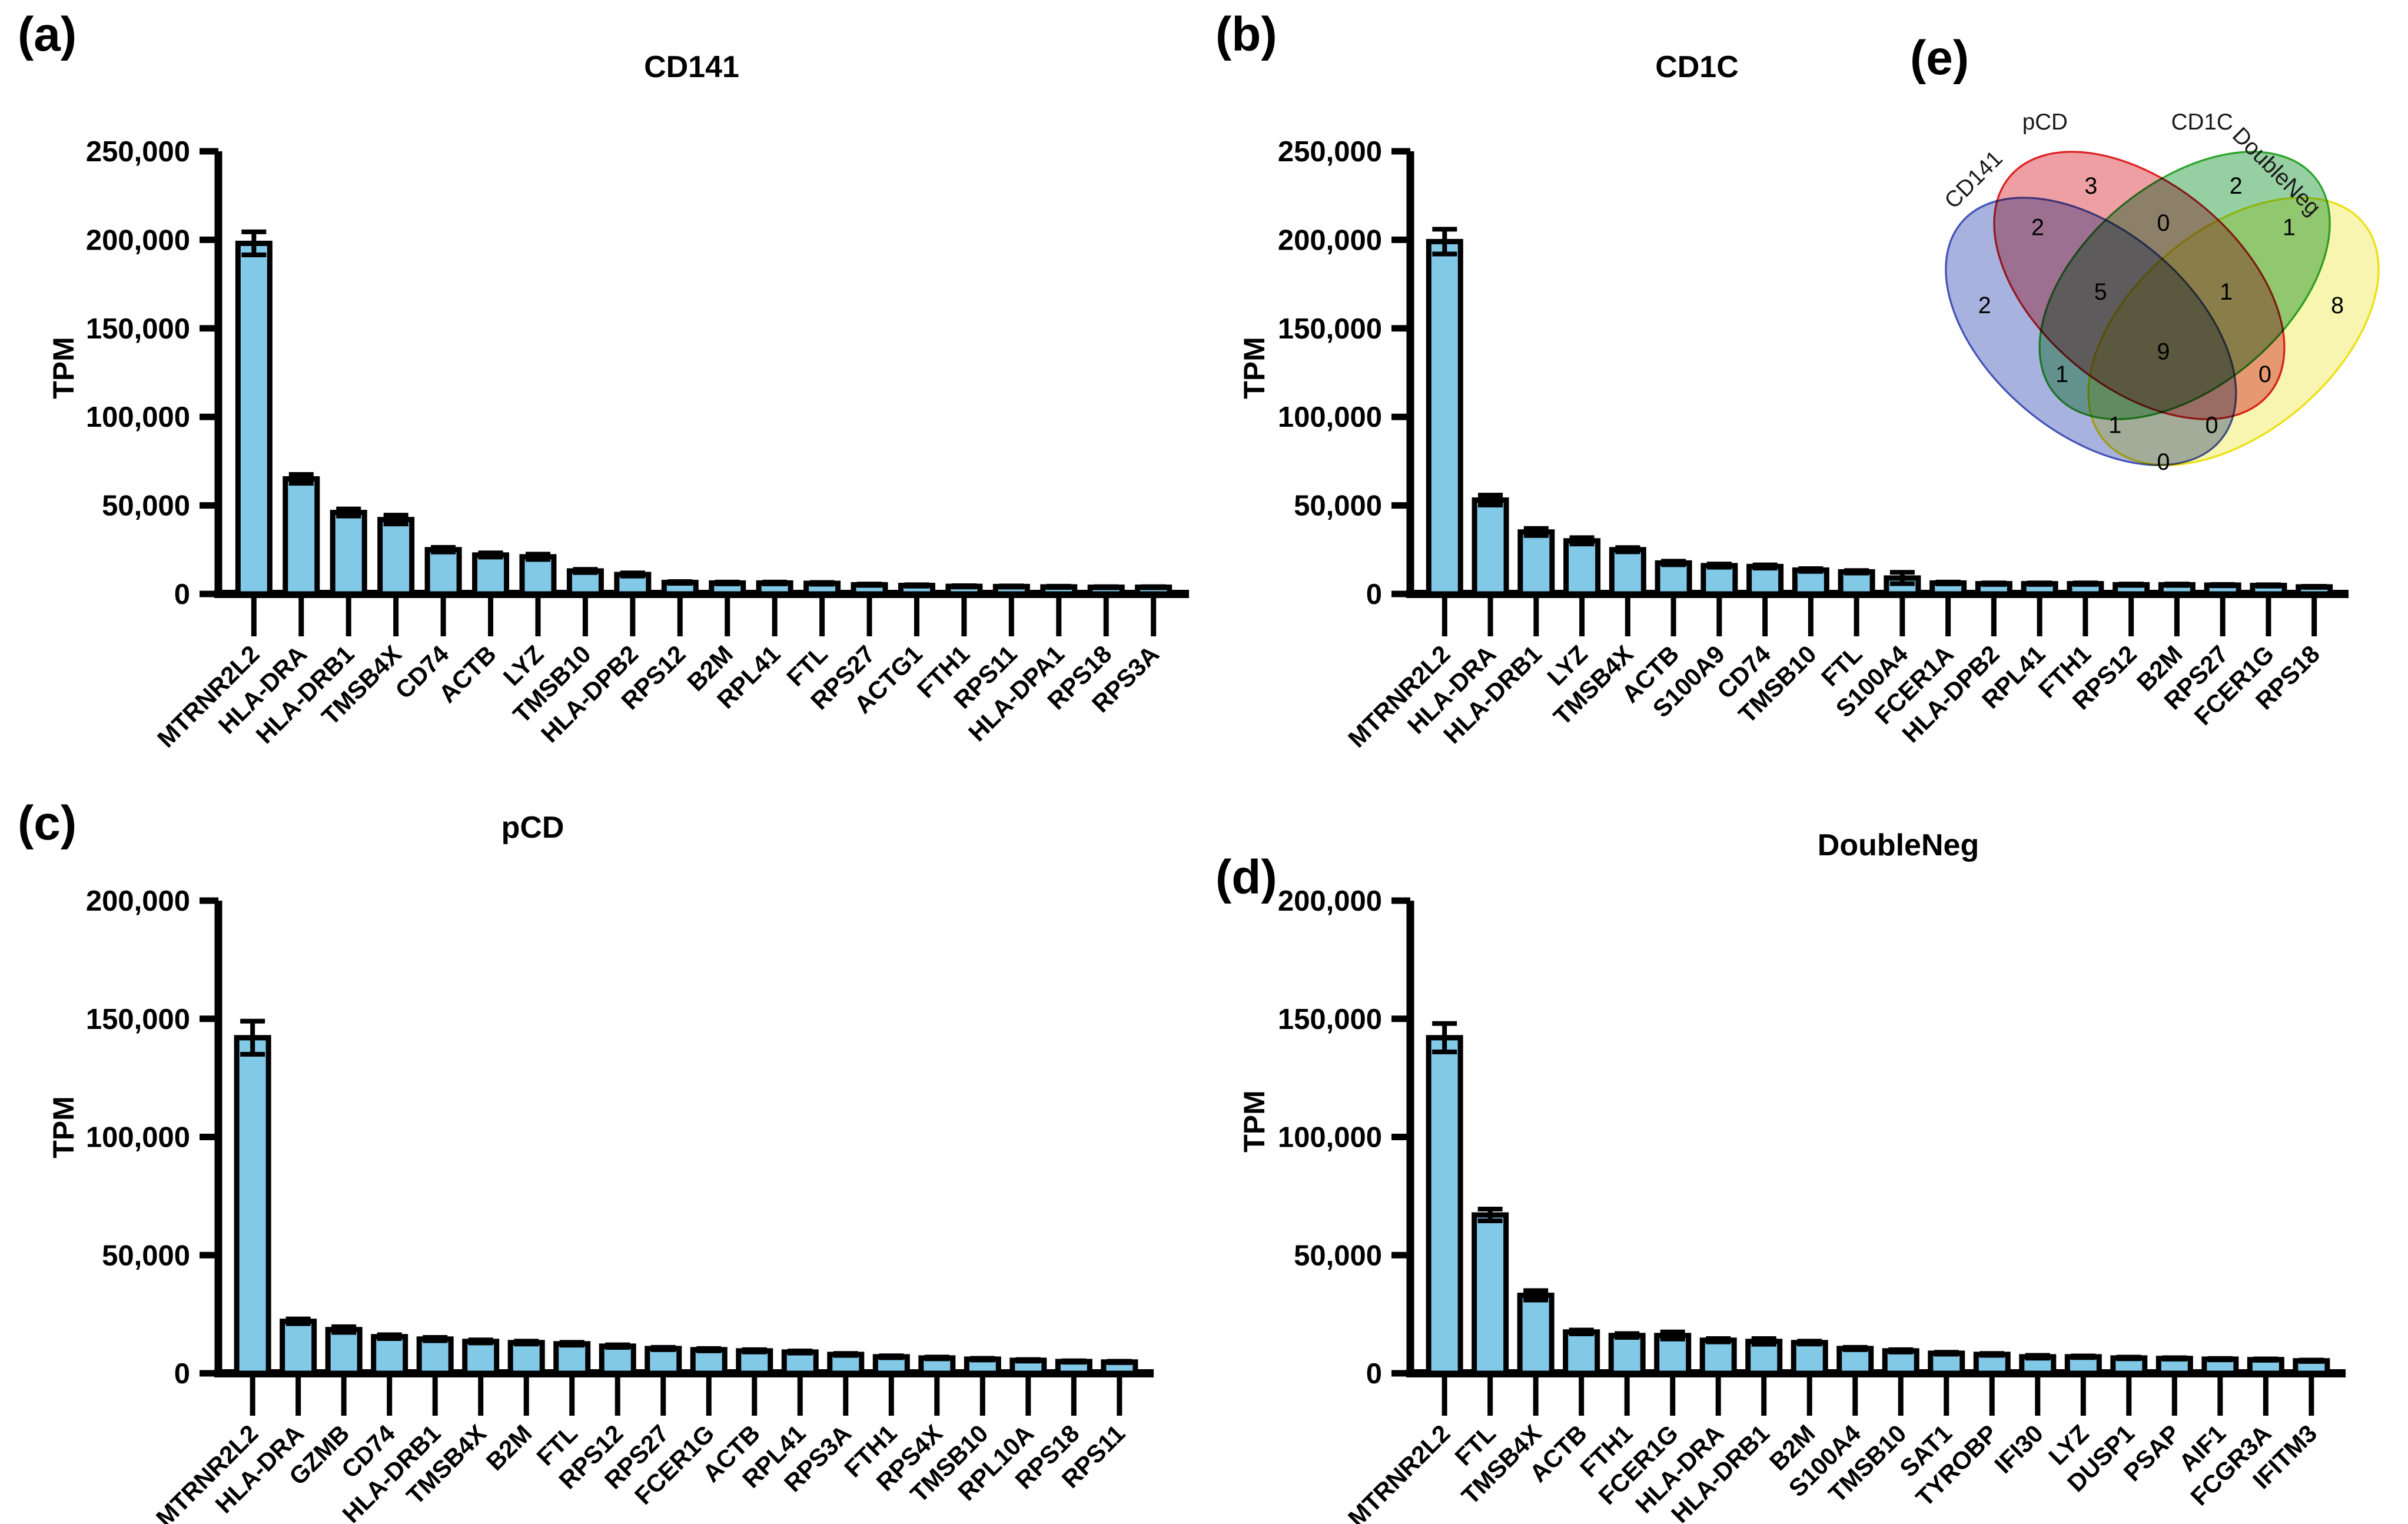 The height and width of the screenshot is (1524, 2408). I want to click on venn-count-CD1C: 2, so click(2236, 186).